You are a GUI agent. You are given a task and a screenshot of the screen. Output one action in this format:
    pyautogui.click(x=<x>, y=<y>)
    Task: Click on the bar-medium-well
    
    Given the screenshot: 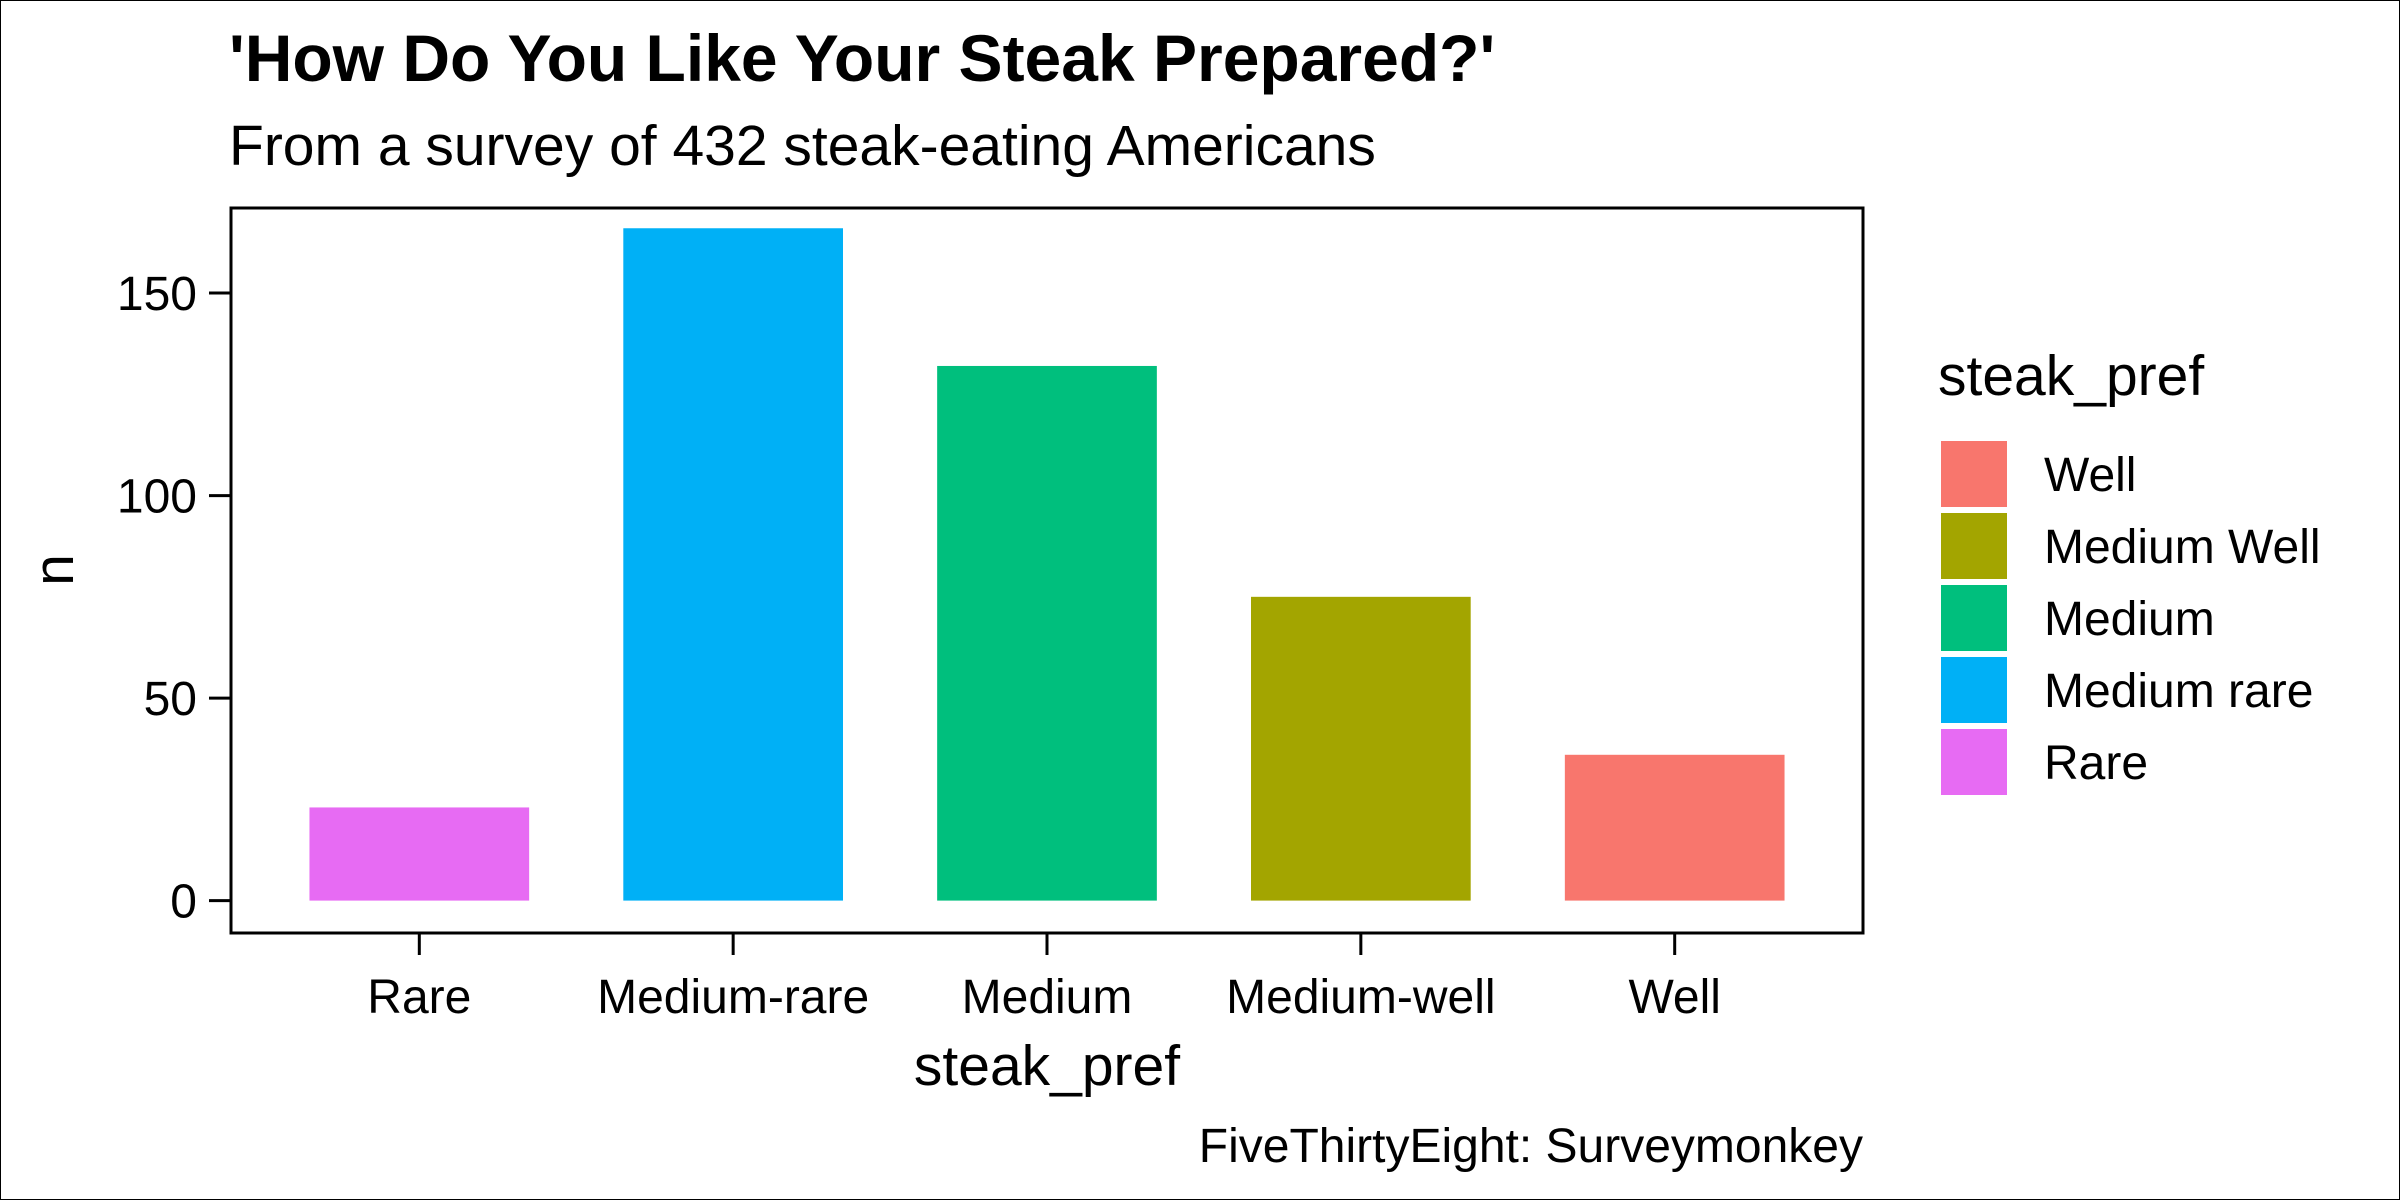 What is the action you would take?
    pyautogui.click(x=1361, y=748)
    